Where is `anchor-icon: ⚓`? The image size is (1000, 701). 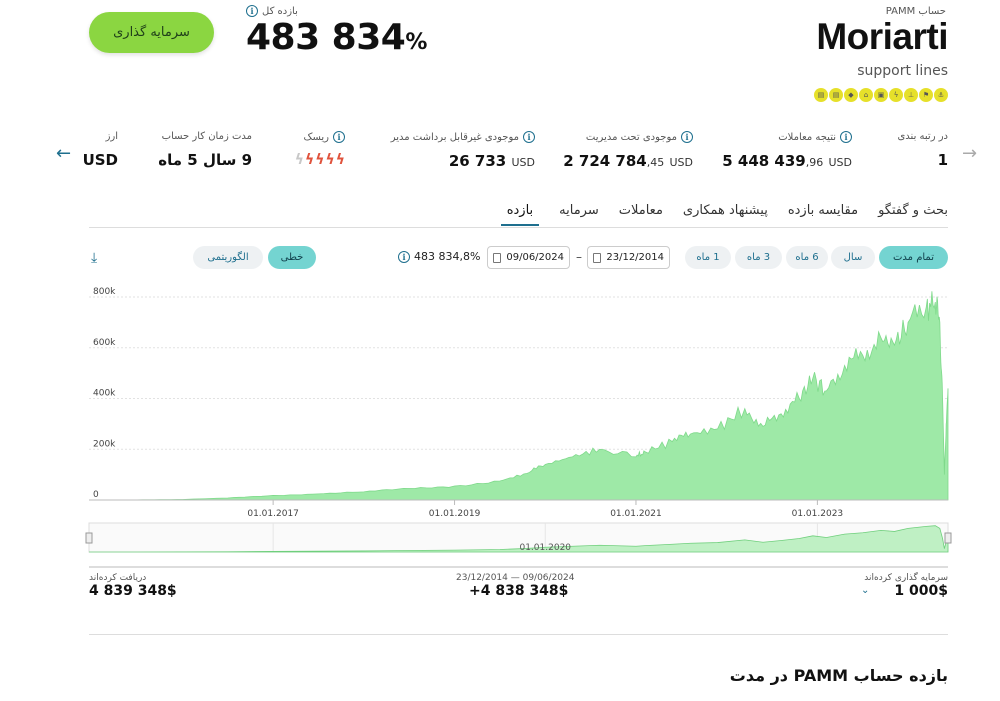
anchor-icon: ⚓ is located at coordinates (941, 95).